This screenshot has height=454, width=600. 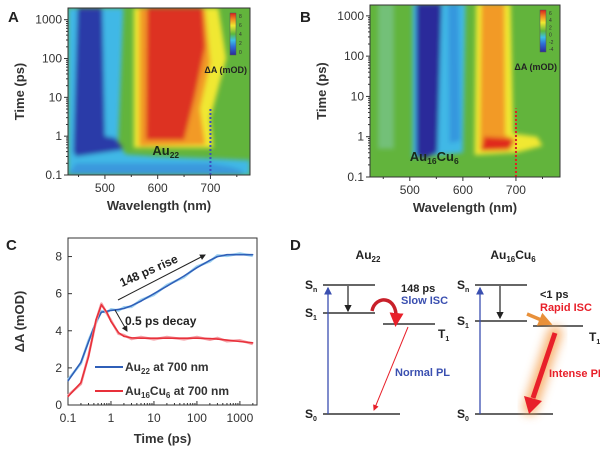 What do you see at coordinates (160, 150) in the screenshot?
I see `sample-label-au22-part: Au` at bounding box center [160, 150].